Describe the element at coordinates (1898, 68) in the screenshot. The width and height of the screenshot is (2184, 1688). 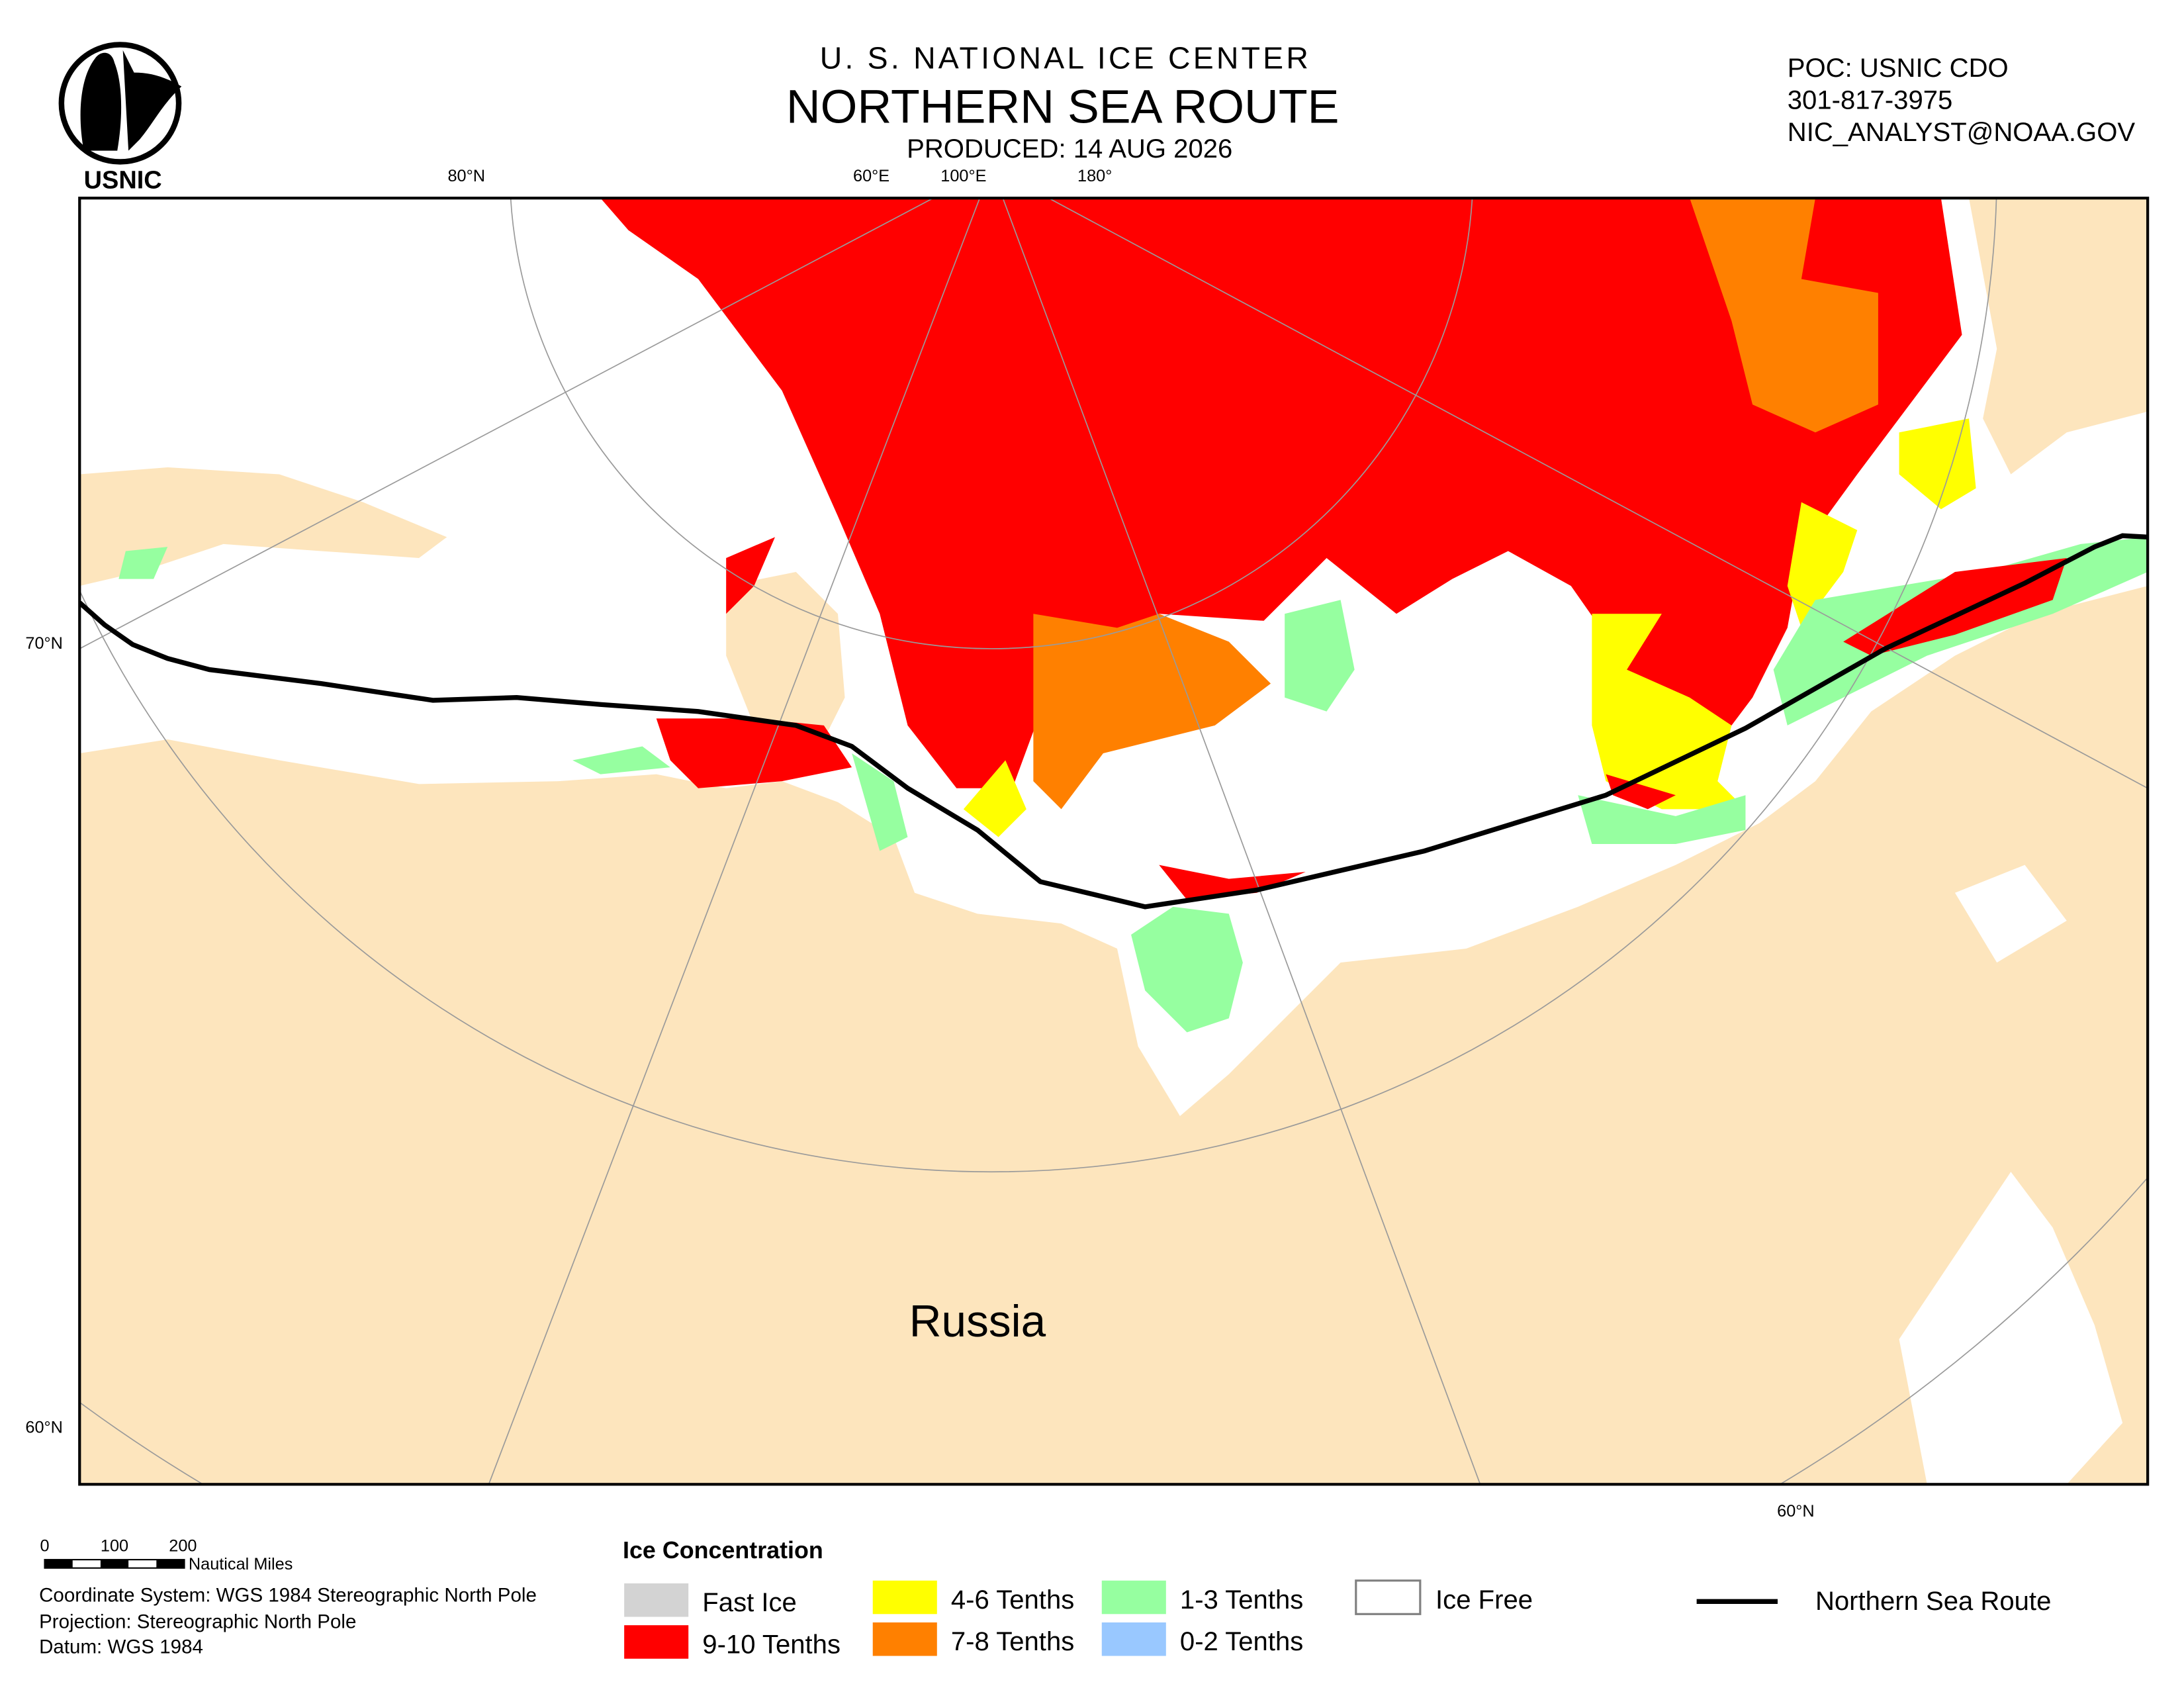
I see `poc: POC: USNIC CDO` at that location.